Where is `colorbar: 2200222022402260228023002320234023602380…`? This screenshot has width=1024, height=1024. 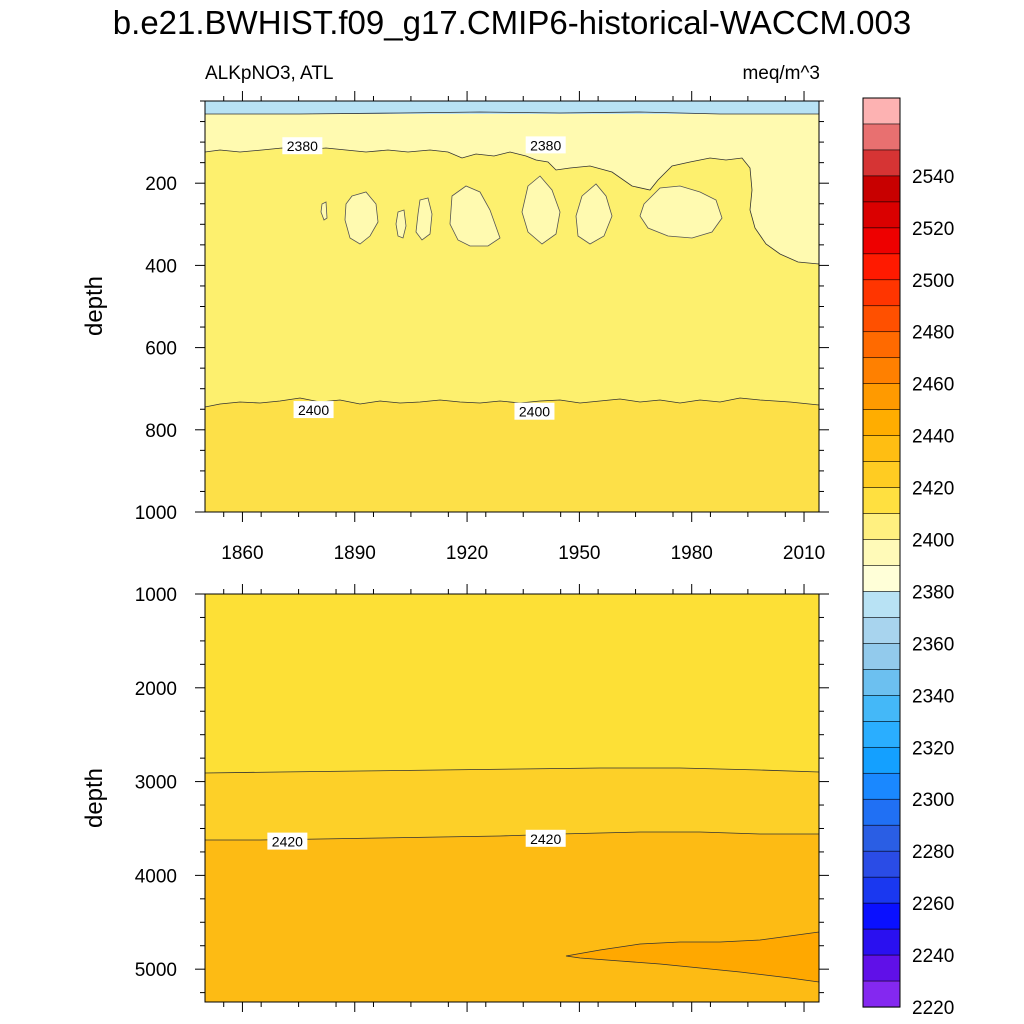 colorbar: 2200222022402260228023002320234023602380… is located at coordinates (908, 558).